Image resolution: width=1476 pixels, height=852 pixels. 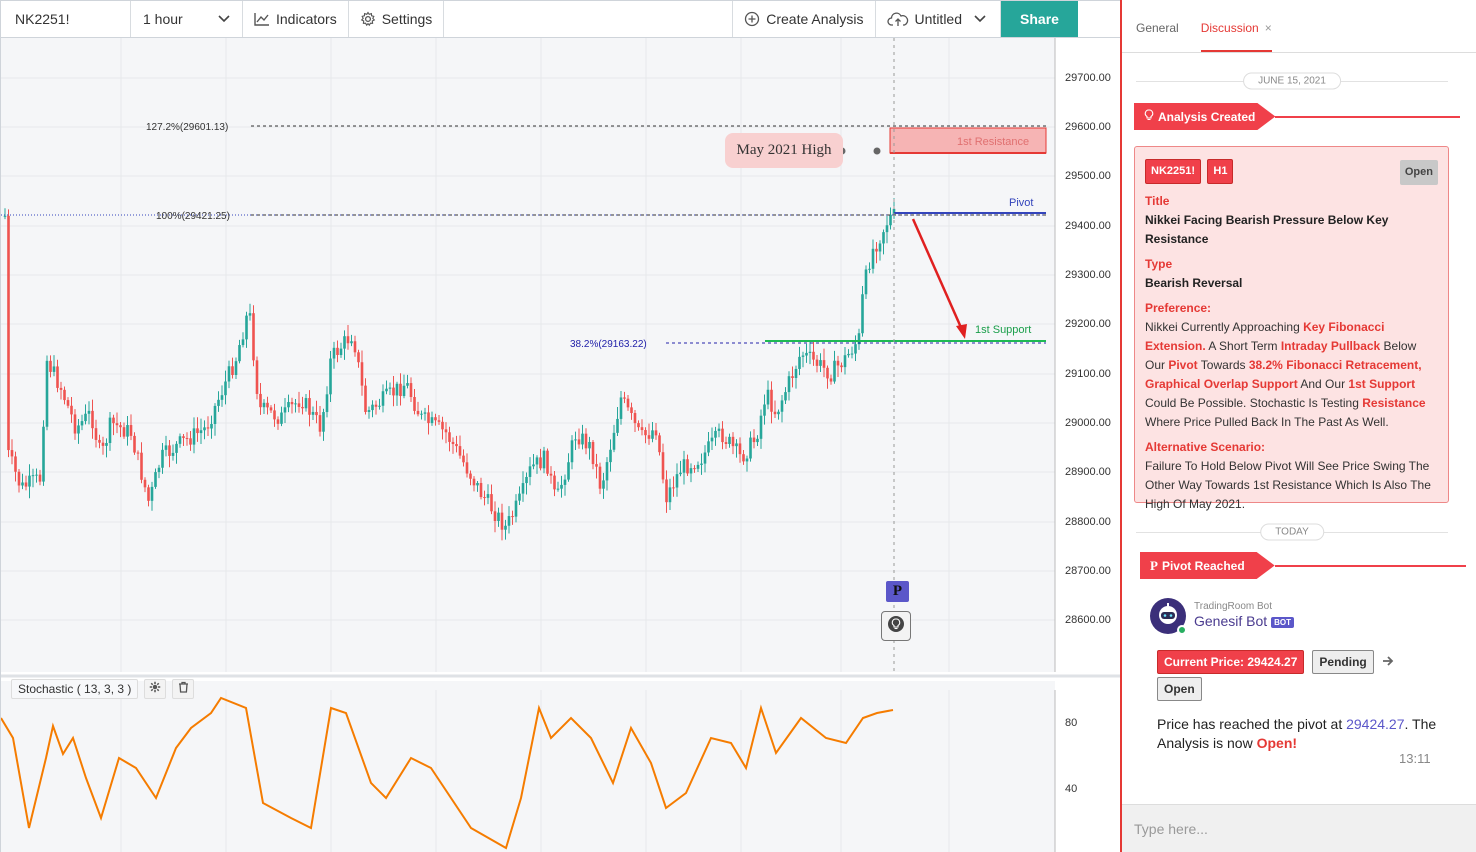 I want to click on alternative-heading: Alternative Scenario:, so click(x=1205, y=447).